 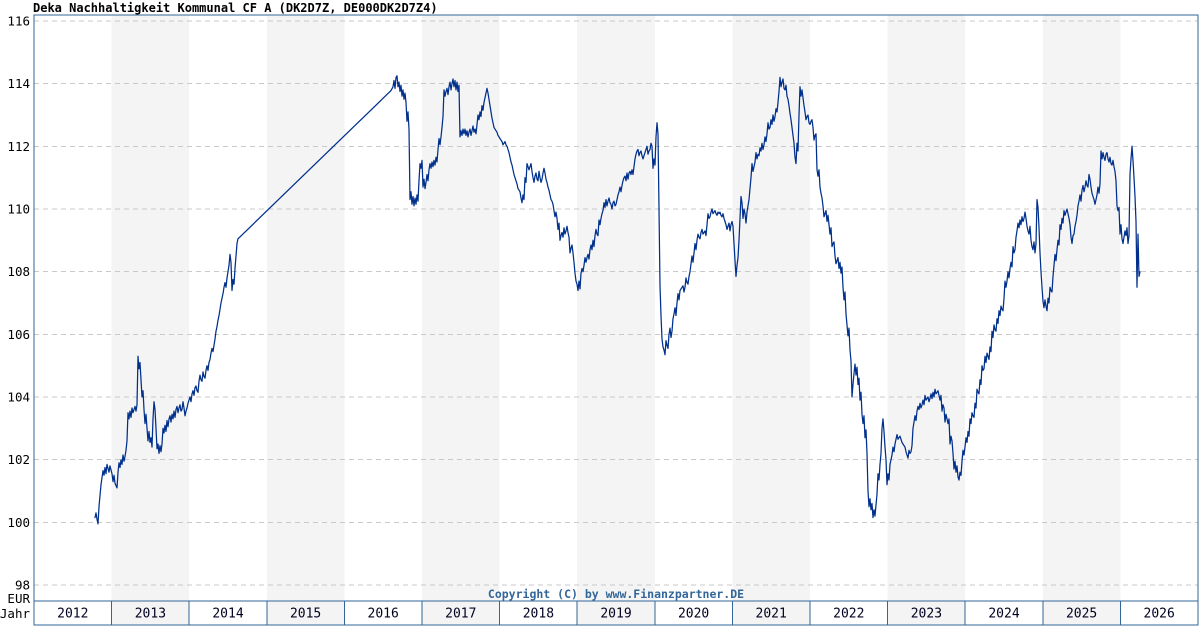 What do you see at coordinates (18, 146) in the screenshot?
I see `y-tick-label-112: 112` at bounding box center [18, 146].